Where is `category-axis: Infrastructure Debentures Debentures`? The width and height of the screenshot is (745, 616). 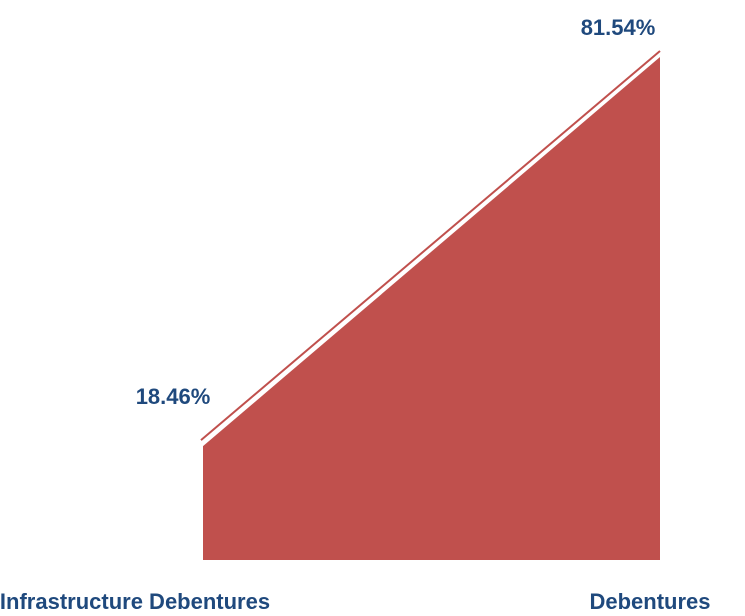 category-axis: Infrastructure Debentures Debentures is located at coordinates (355, 601).